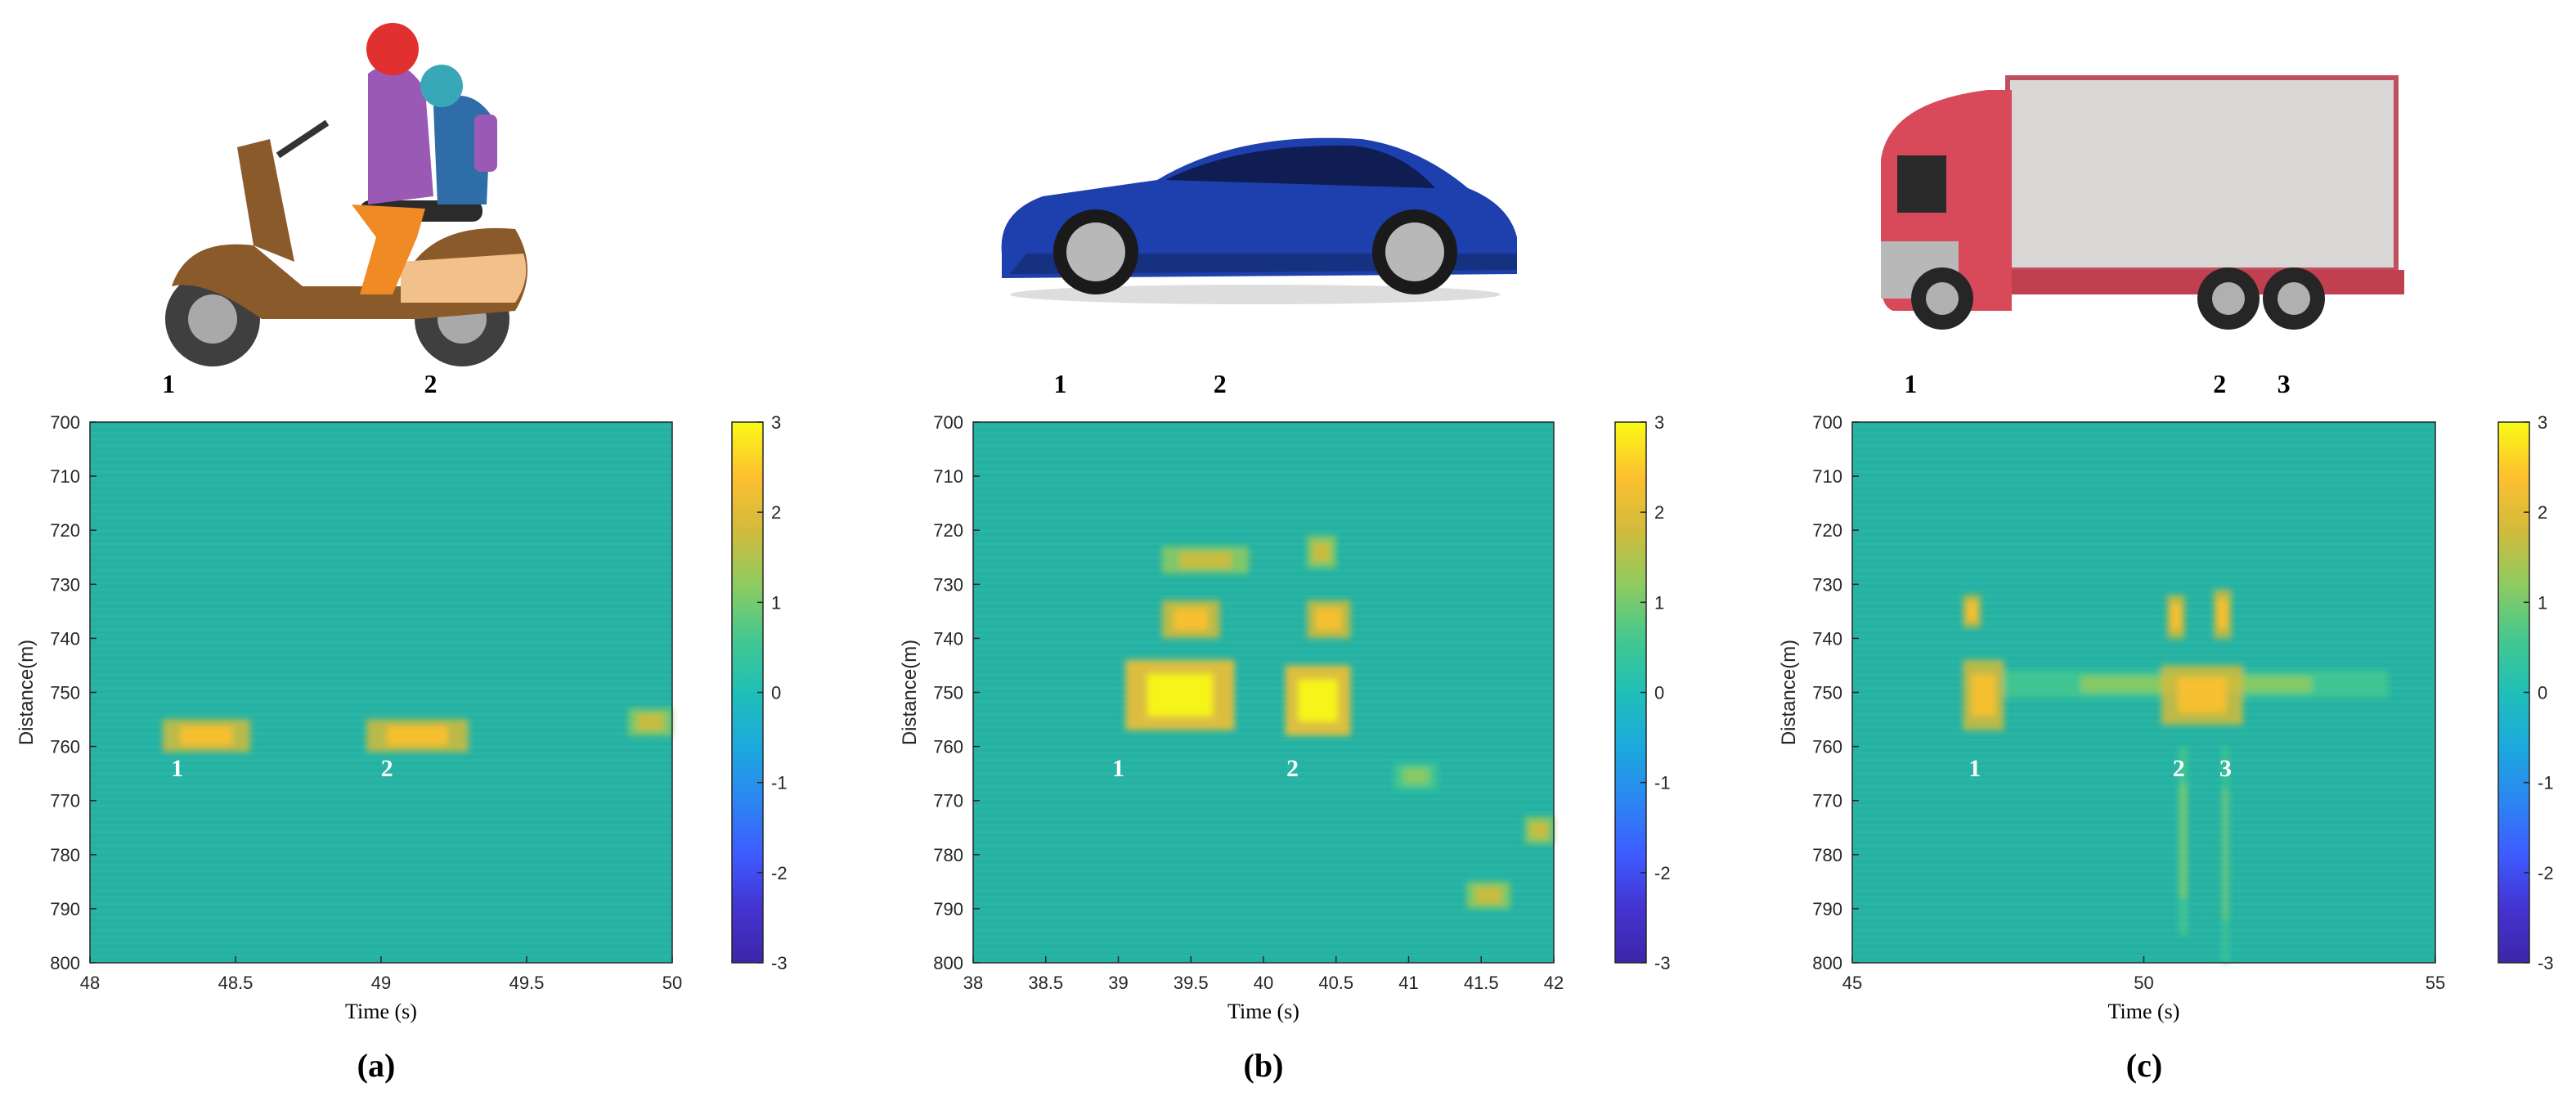 The image size is (2576, 1101). Describe the element at coordinates (2143, 203) in the screenshot. I see `truck-icon` at that location.